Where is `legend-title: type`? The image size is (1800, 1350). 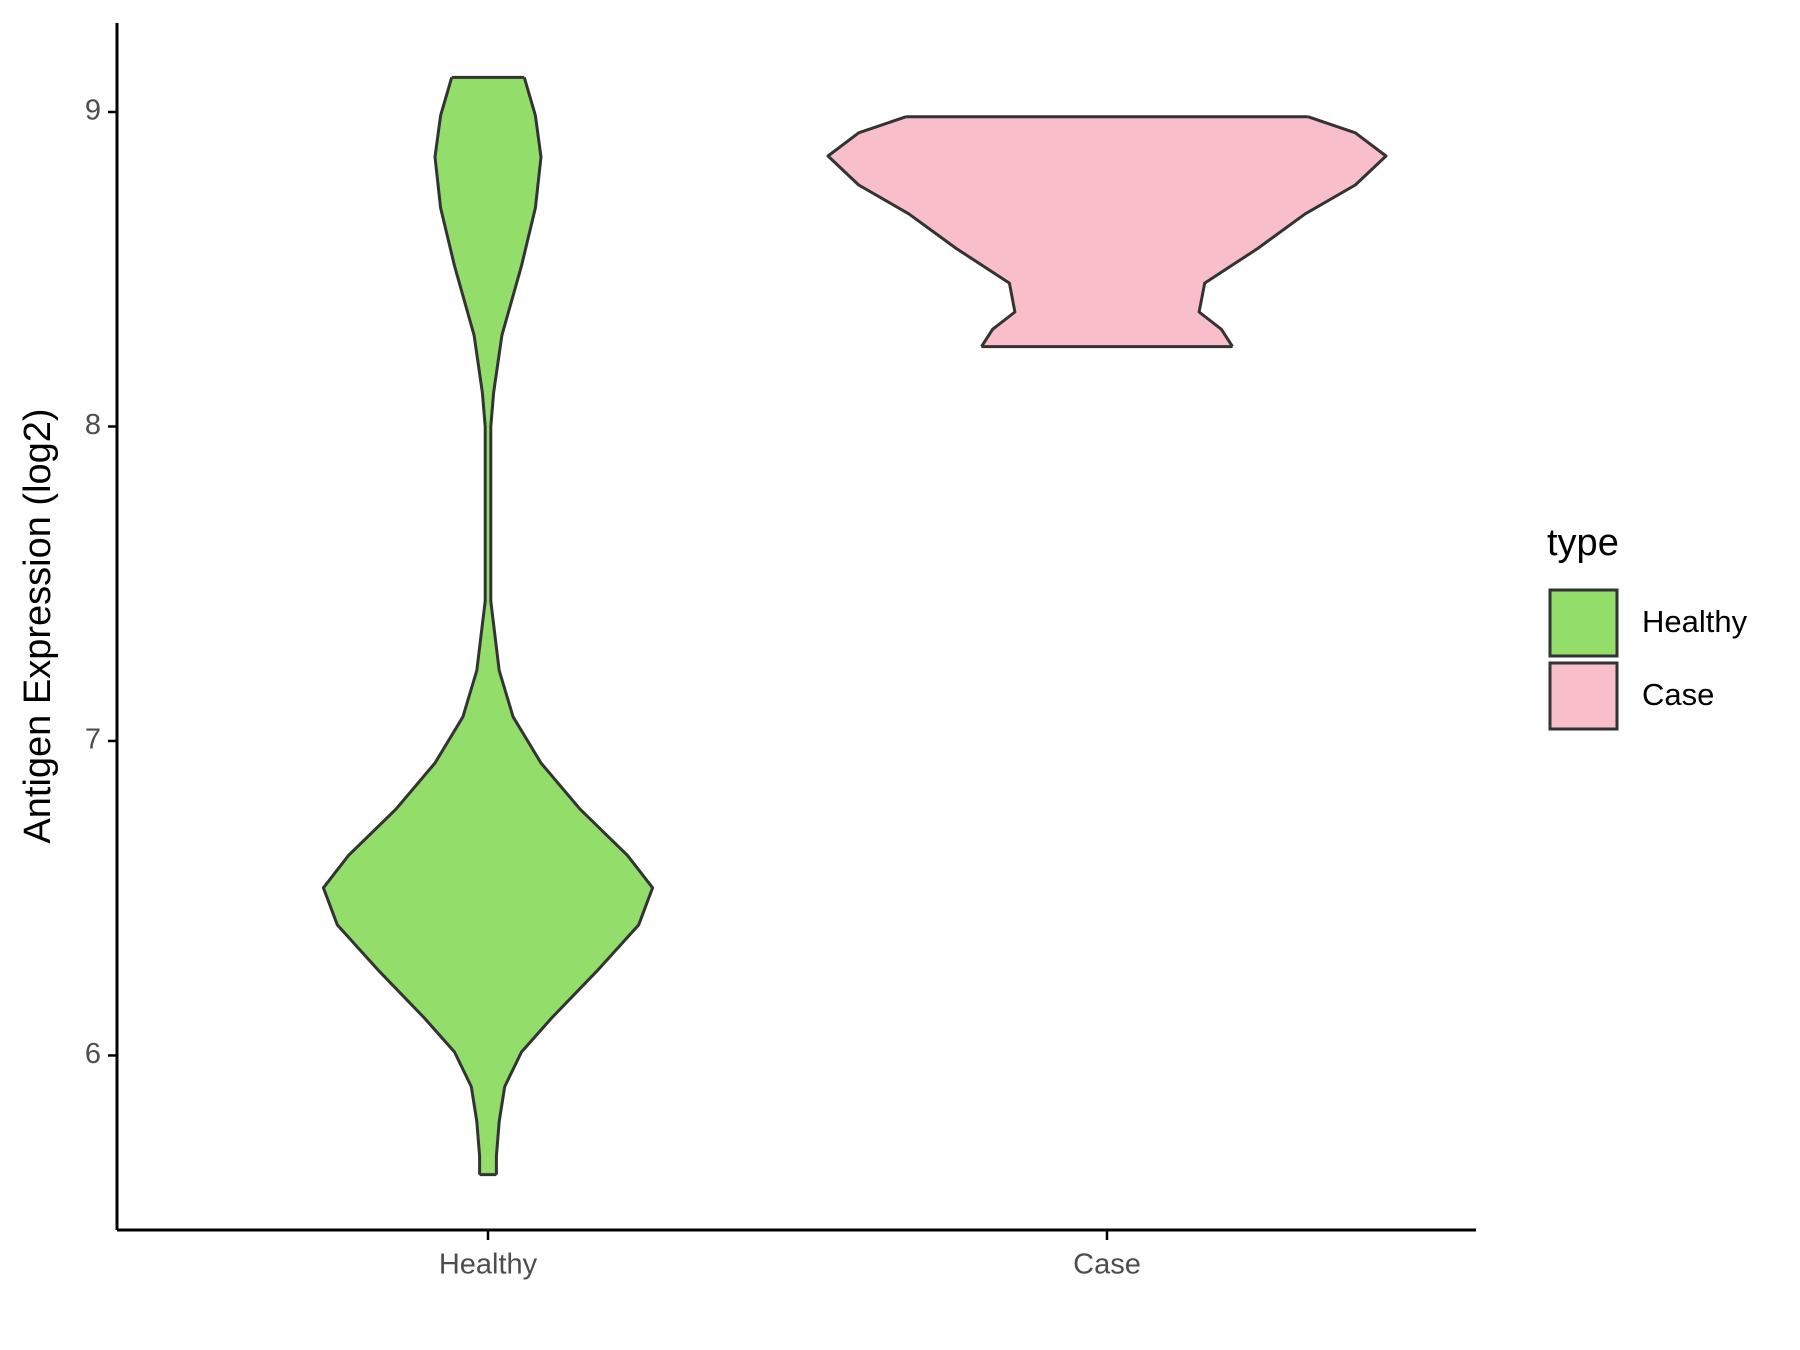
legend-title: type is located at coordinates (1583, 543).